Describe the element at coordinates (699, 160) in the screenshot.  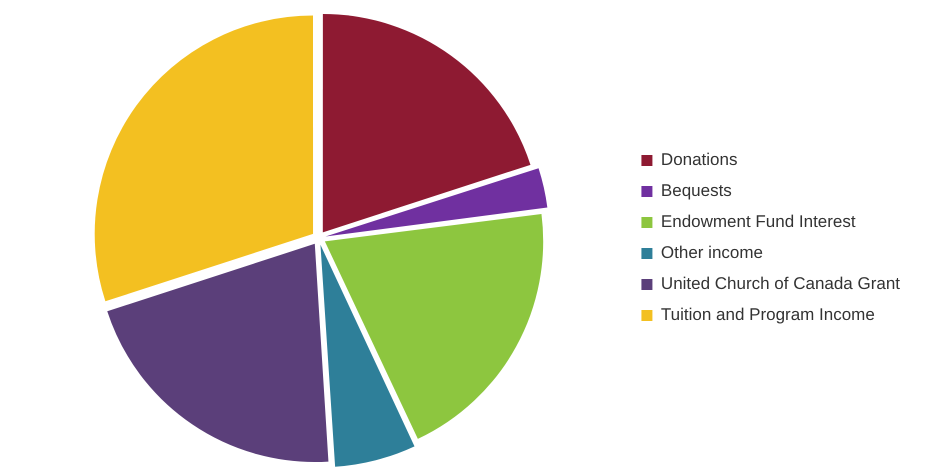
I see `legend-label: Donations` at that location.